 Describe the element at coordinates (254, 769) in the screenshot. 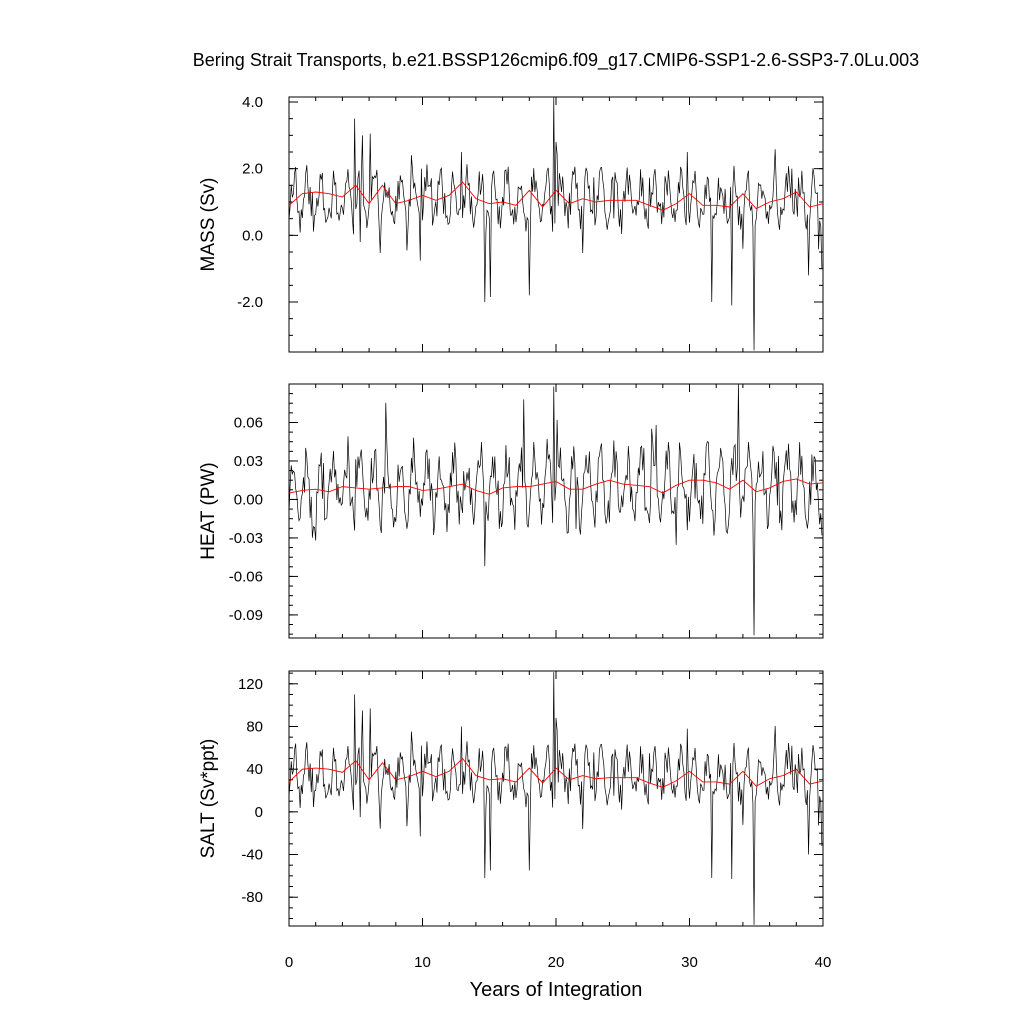

I see `y-tick-label-salt: 40` at that location.